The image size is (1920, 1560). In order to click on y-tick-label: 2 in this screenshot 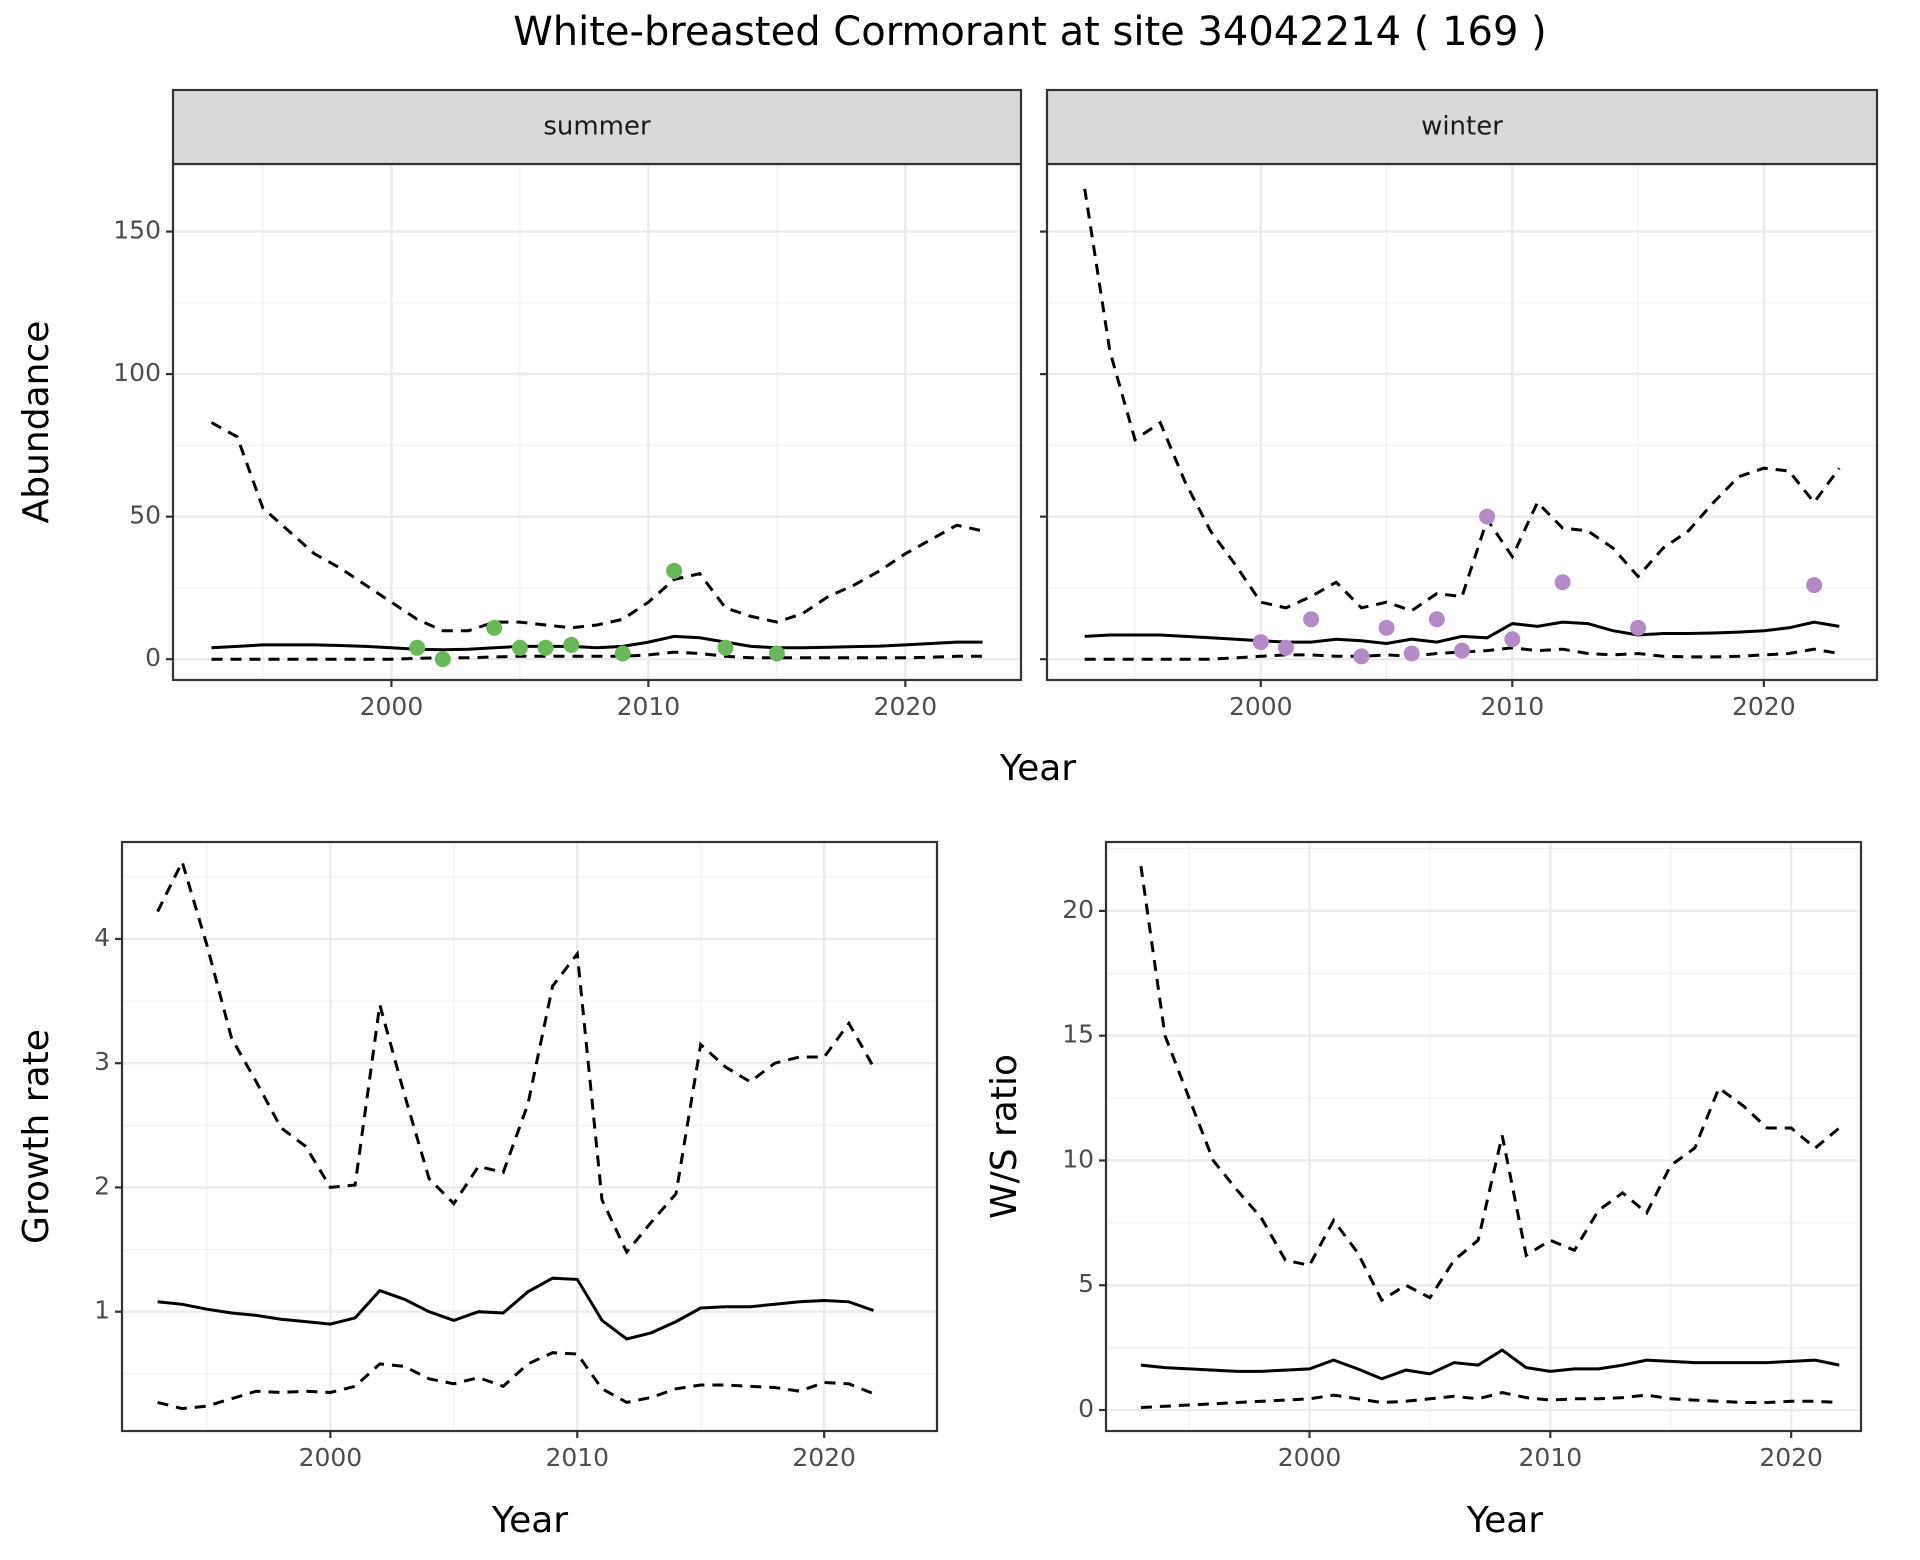, I will do `click(102, 1185)`.